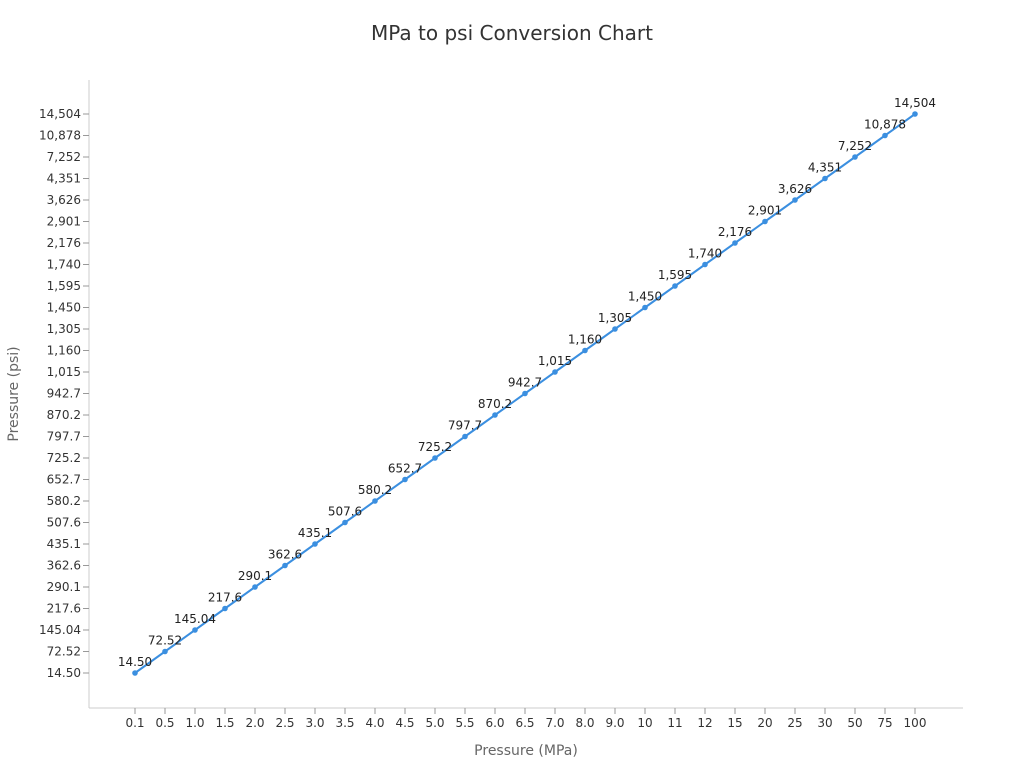 The height and width of the screenshot is (772, 1024). Describe the element at coordinates (60, 136) in the screenshot. I see `y-tick-label: 10,878` at that location.